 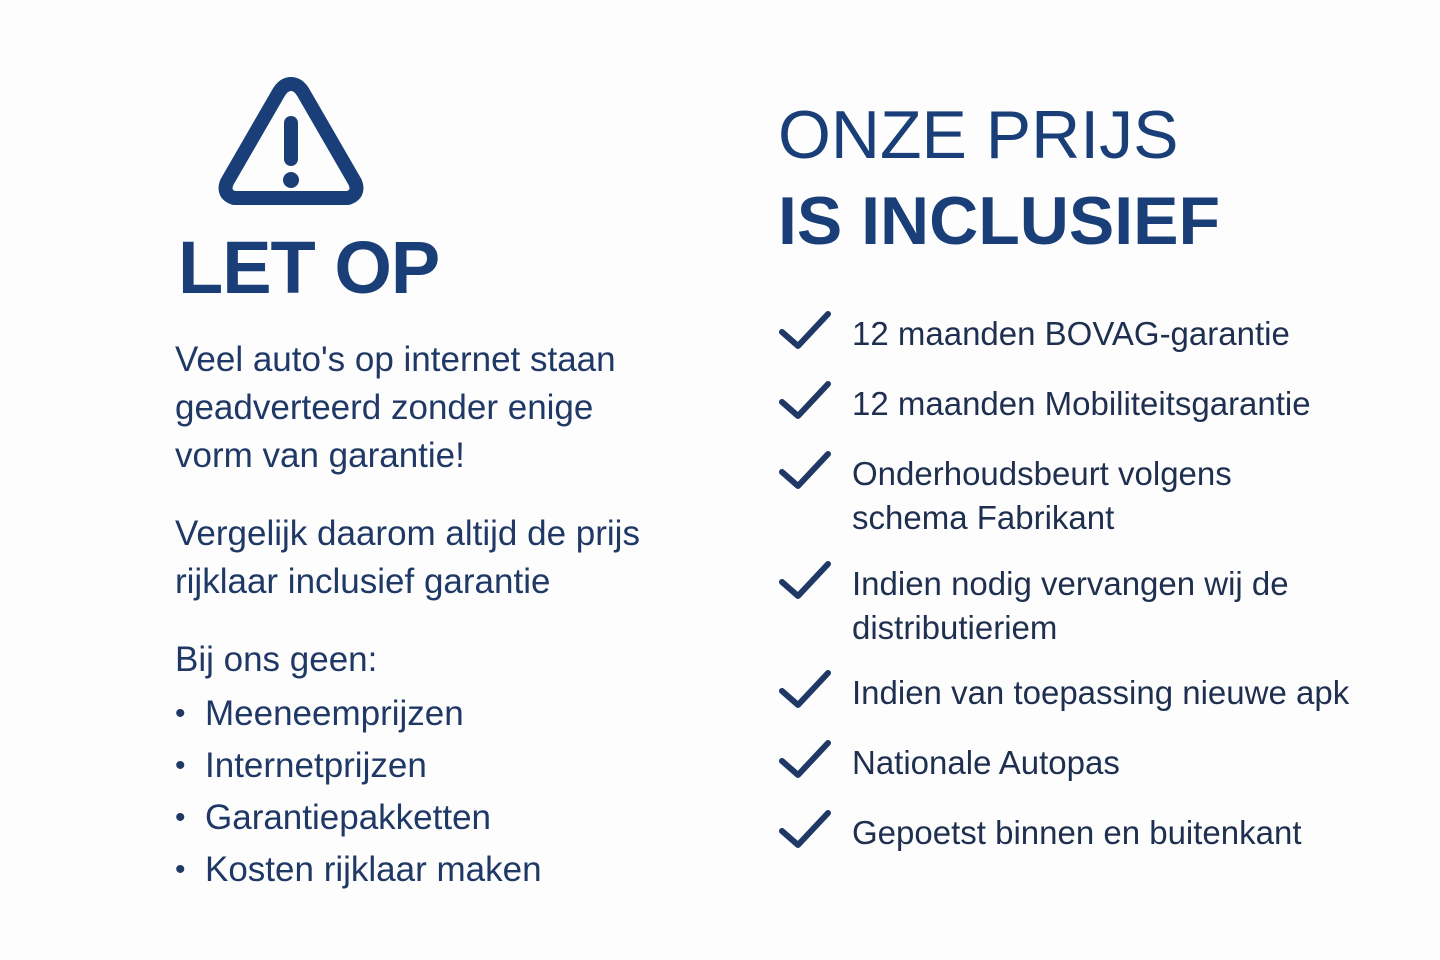 What do you see at coordinates (291, 141) in the screenshot?
I see `warning-triangle-icon` at bounding box center [291, 141].